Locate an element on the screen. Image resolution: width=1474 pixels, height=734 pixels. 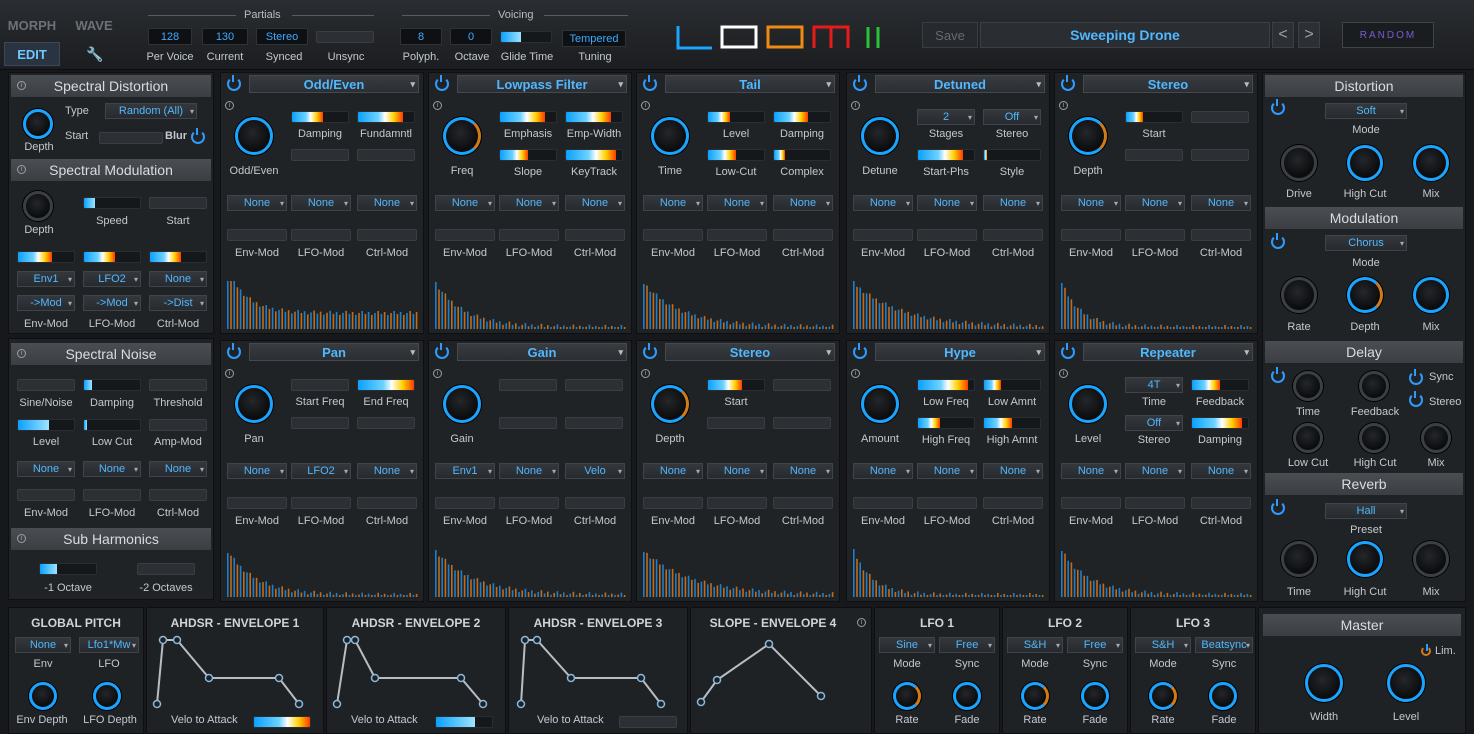
start-slider is located at coordinates (131, 138).